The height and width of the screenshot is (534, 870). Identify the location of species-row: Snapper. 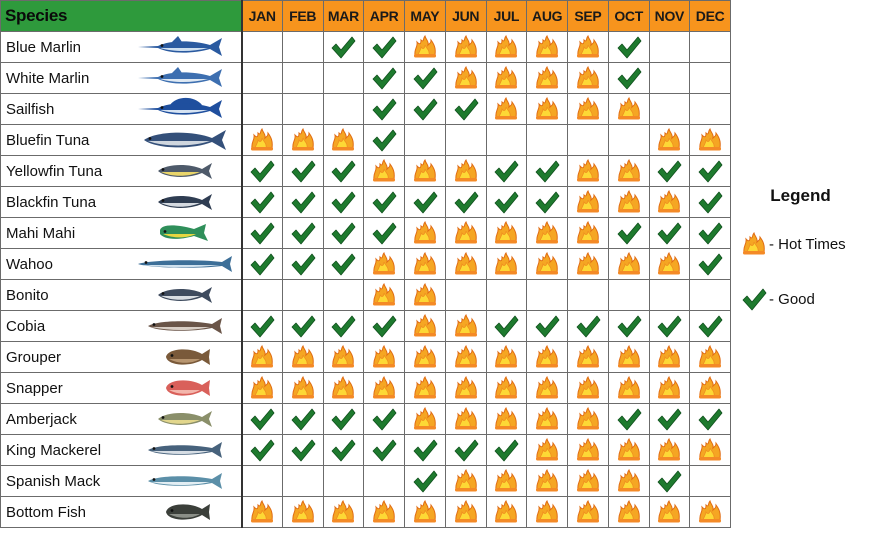
(366, 388).